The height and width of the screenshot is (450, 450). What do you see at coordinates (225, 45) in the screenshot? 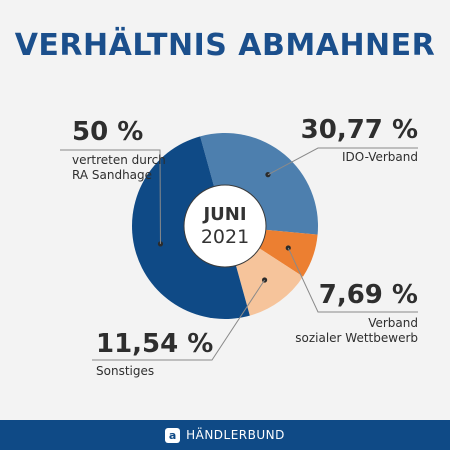
I see `chart-title: VERHÄLTNIS ABMAHNER` at bounding box center [225, 45].